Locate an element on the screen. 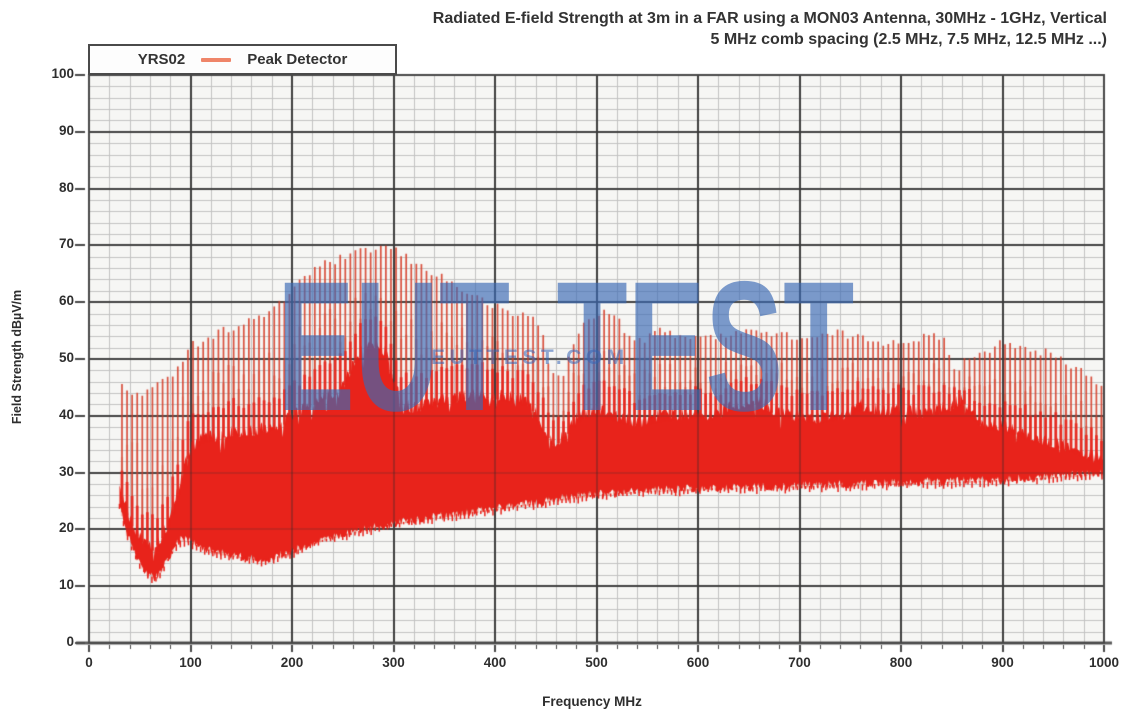 The image size is (1131, 723). y-tick-label: 100 is located at coordinates (62, 73).